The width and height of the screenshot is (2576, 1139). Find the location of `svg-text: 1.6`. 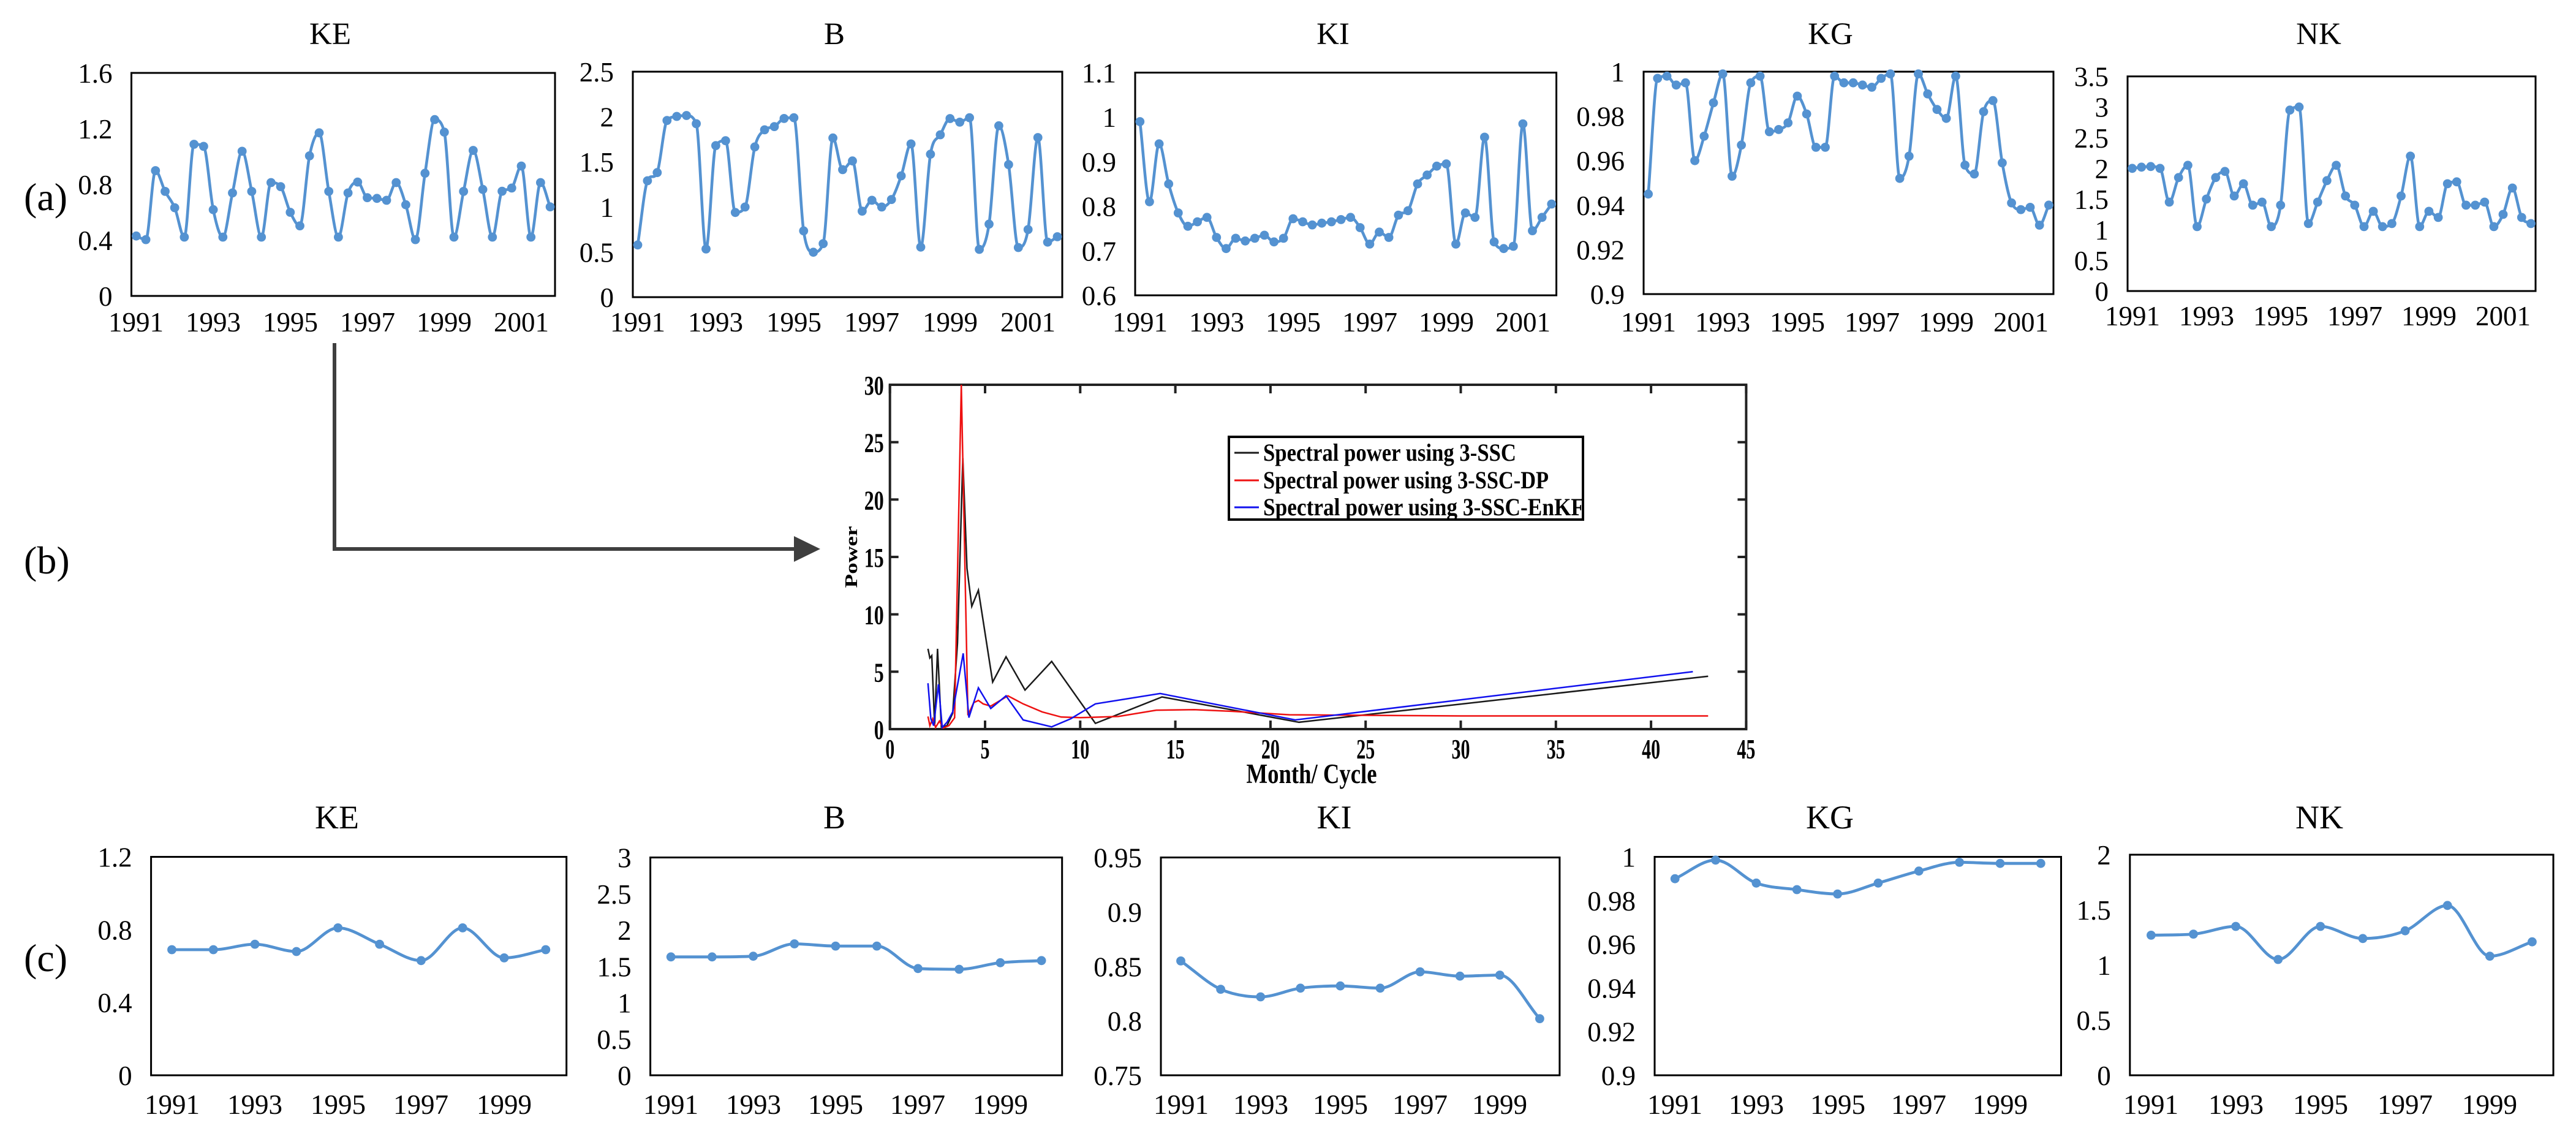

svg-text: 1.6 is located at coordinates (95, 73).